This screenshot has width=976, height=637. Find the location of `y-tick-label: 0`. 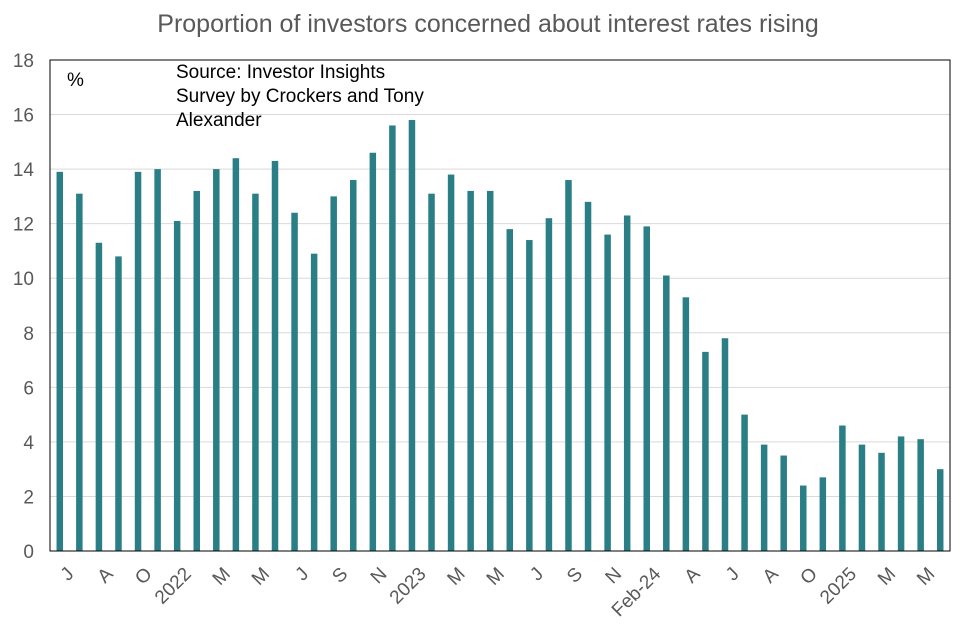

y-tick-label: 0 is located at coordinates (28, 552).